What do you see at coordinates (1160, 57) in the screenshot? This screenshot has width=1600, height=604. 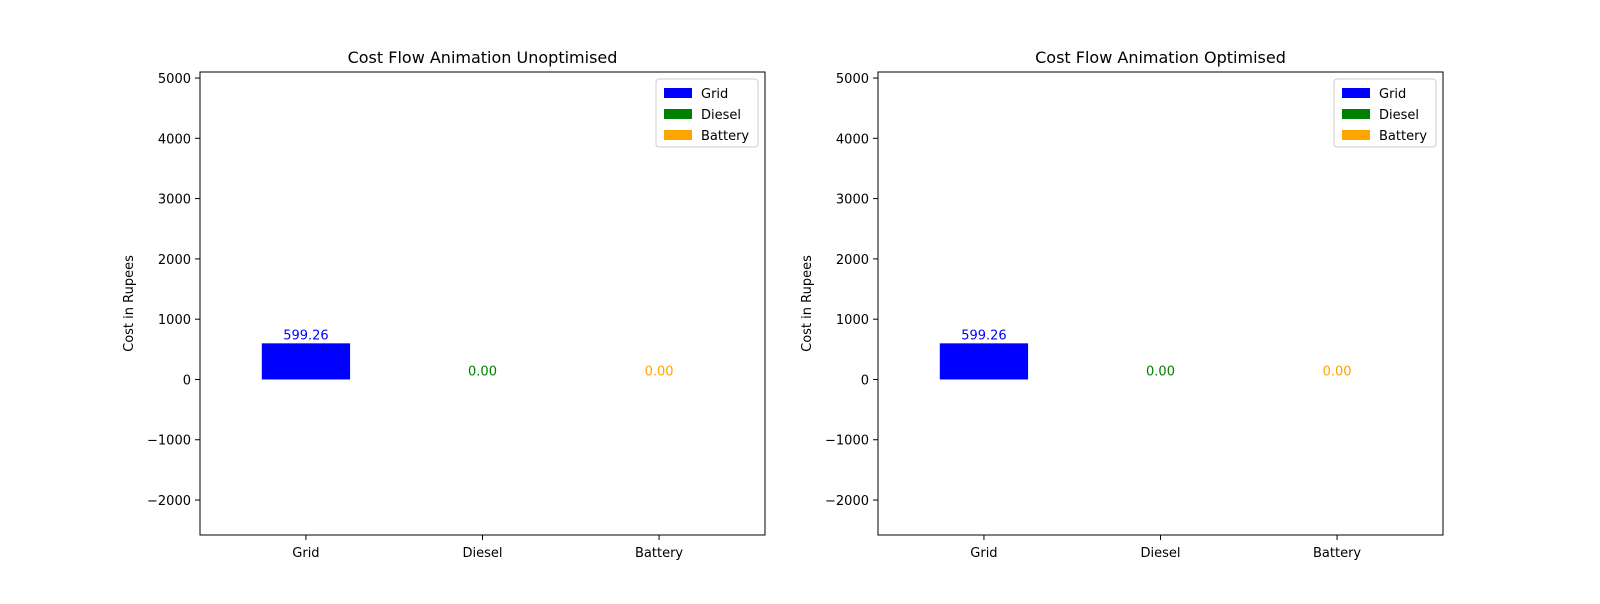 I see `chart-title: Cost Flow Animation Optimised` at bounding box center [1160, 57].